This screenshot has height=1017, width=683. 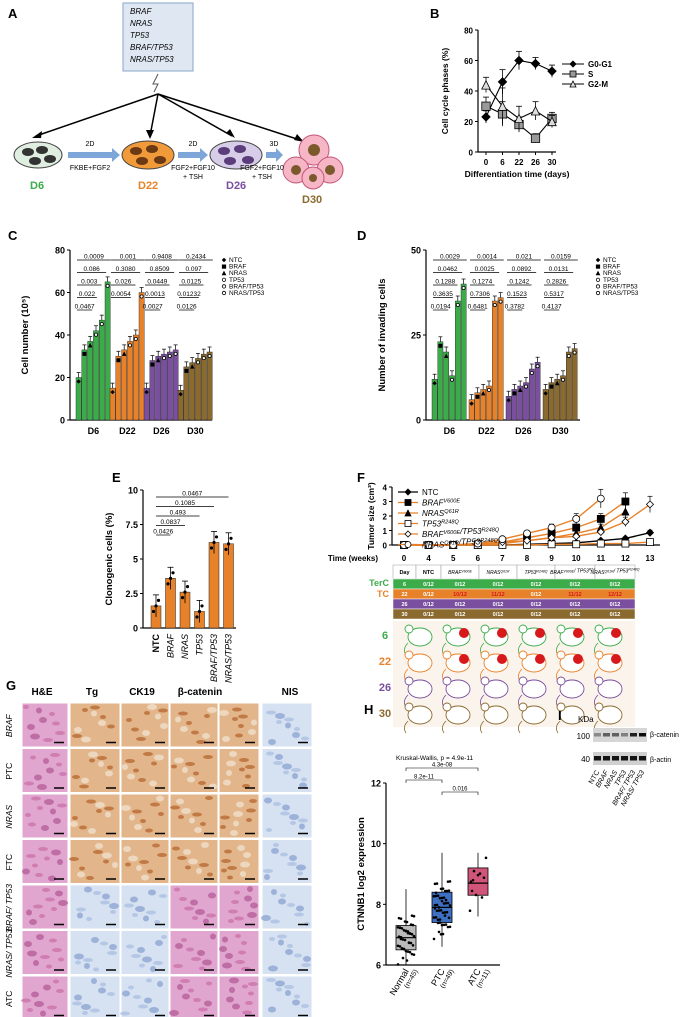 I want to click on data-point-G0-G1, so click(x=486, y=117).